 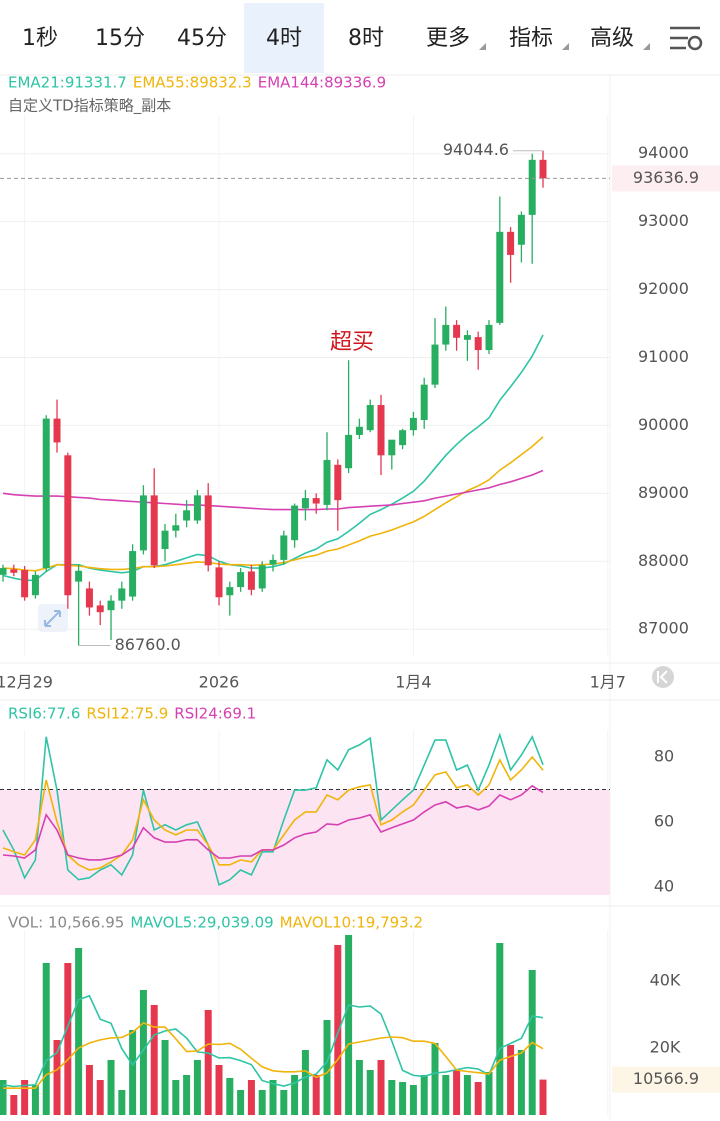 What do you see at coordinates (40, 38) in the screenshot?
I see `tab: 1秒` at bounding box center [40, 38].